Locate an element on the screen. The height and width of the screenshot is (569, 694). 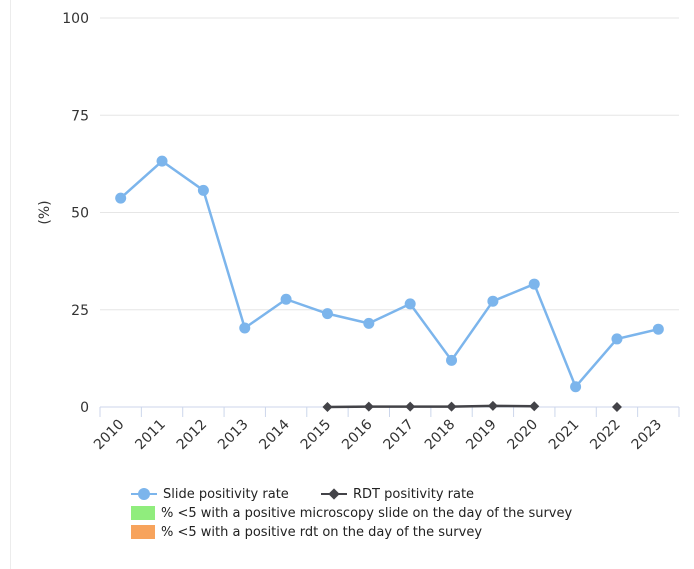
x-tick-label: 2018 is located at coordinates (440, 435).